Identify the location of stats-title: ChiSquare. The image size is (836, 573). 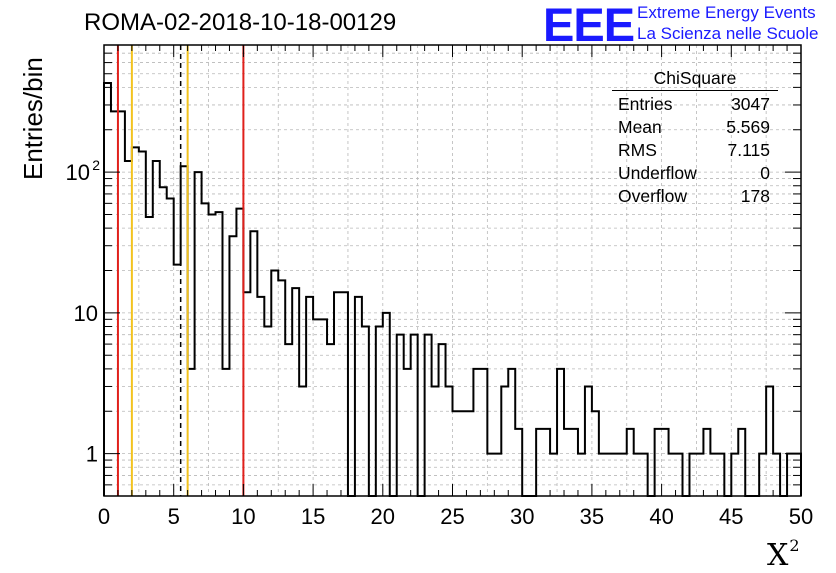
(695, 79).